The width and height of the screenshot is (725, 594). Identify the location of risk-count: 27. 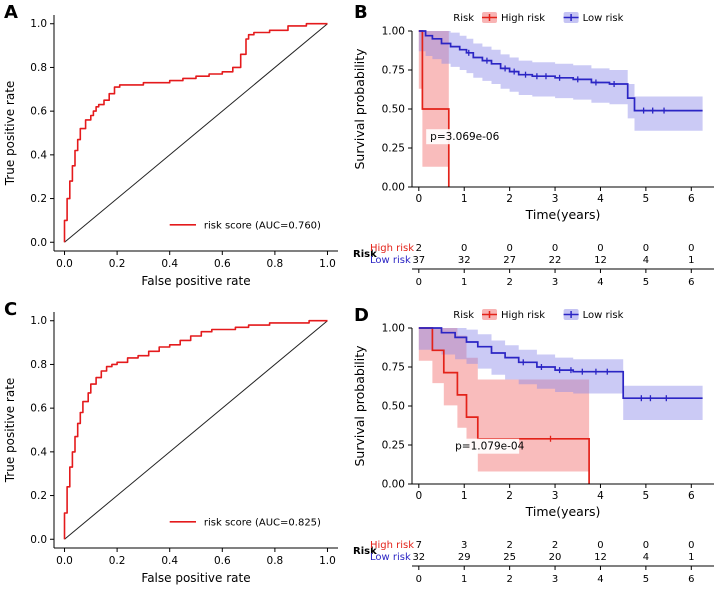
(509, 260).